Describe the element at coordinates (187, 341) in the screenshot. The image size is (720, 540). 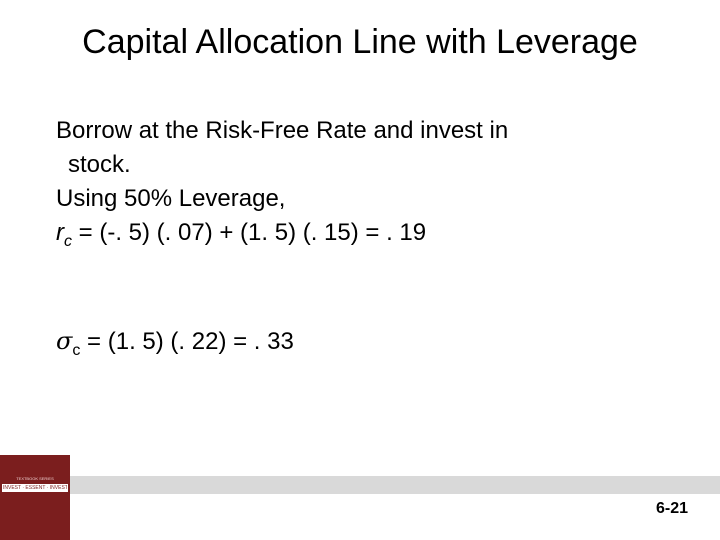
I see `sigma-expression: = (1. 5) (. 22) = . 33` at that location.